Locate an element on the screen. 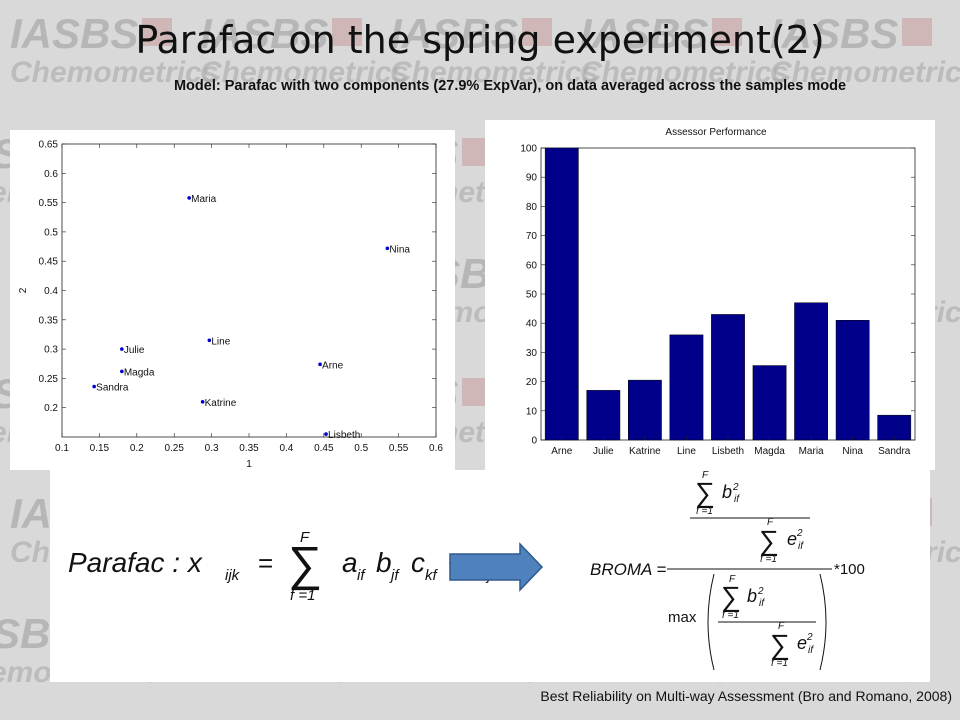 The image size is (960, 720). y-tick-label: 0.4 is located at coordinates (51, 291).